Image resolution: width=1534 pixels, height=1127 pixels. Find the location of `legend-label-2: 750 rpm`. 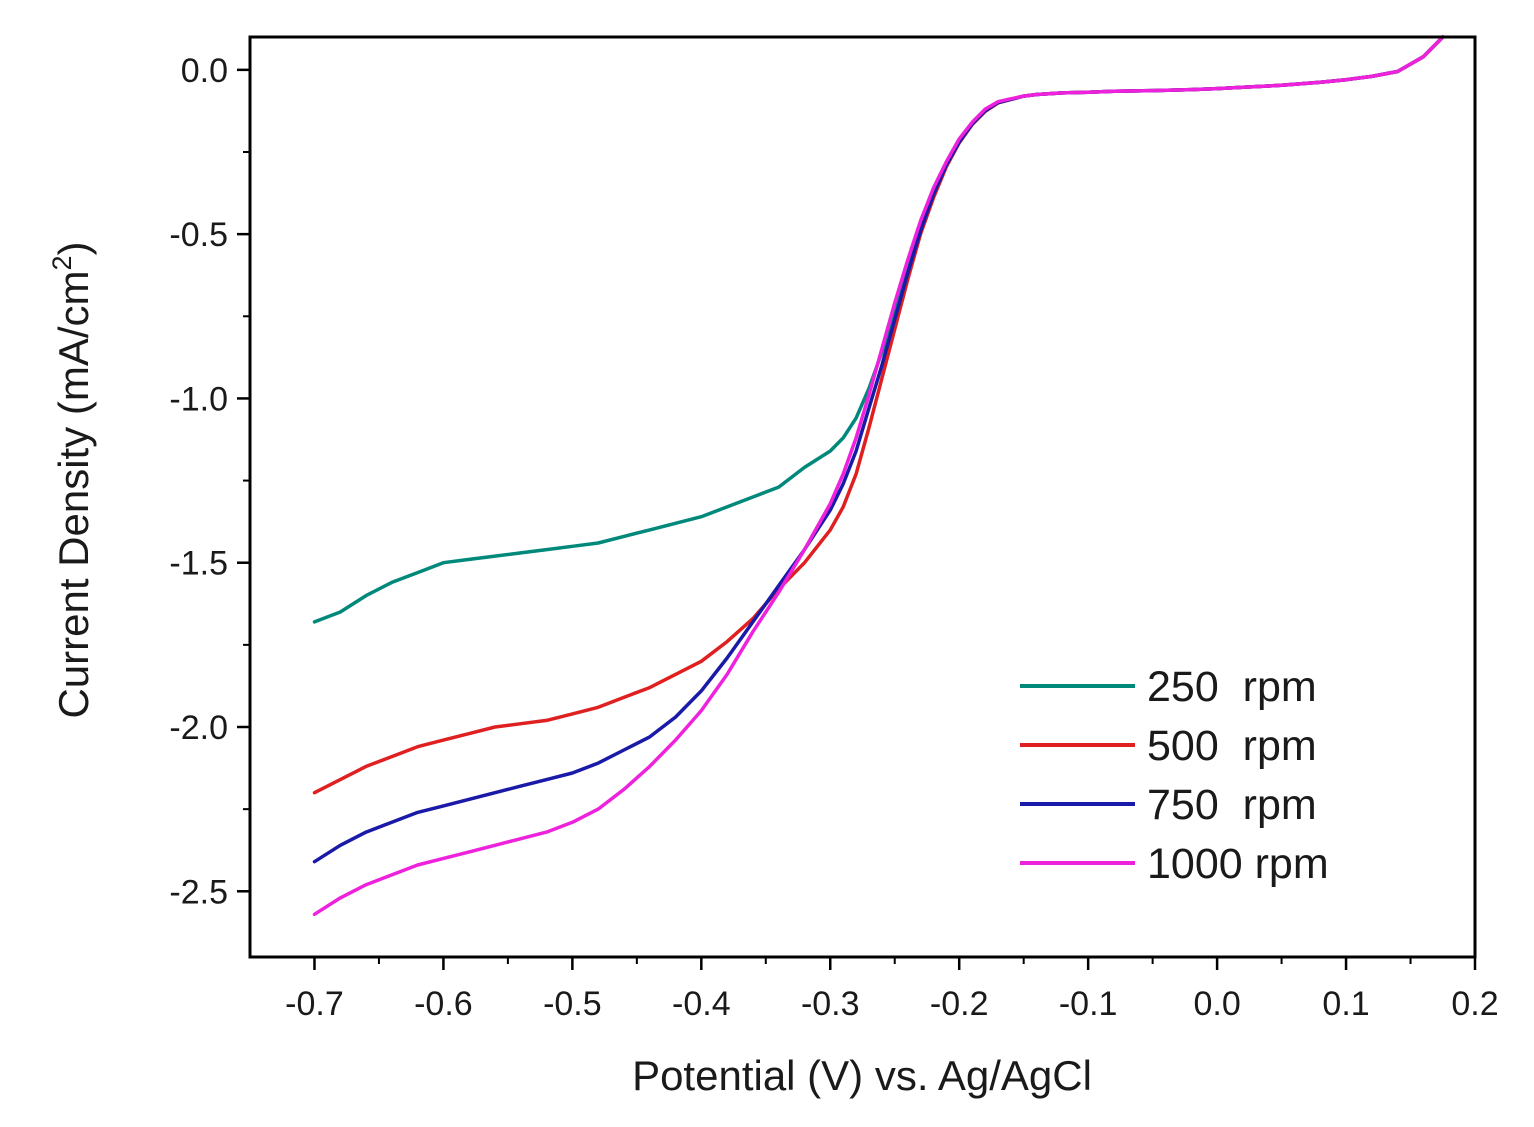

legend-label-2: 750 rpm is located at coordinates (1232, 805).